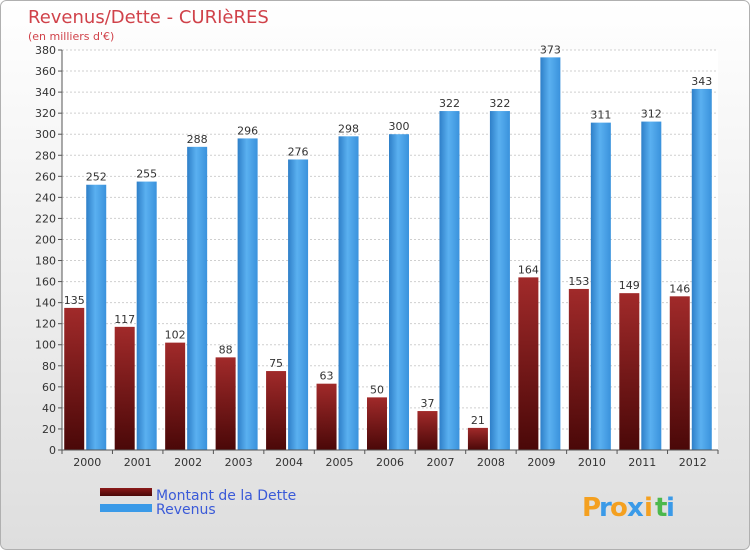  I want to click on legend-label-debt: Montant de la Dette, so click(226, 496).